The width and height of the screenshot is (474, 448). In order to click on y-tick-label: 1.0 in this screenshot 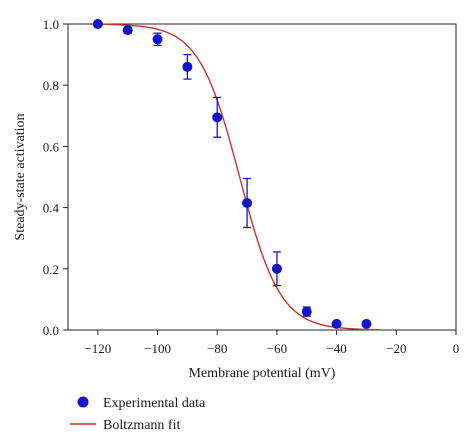, I will do `click(51, 24)`.